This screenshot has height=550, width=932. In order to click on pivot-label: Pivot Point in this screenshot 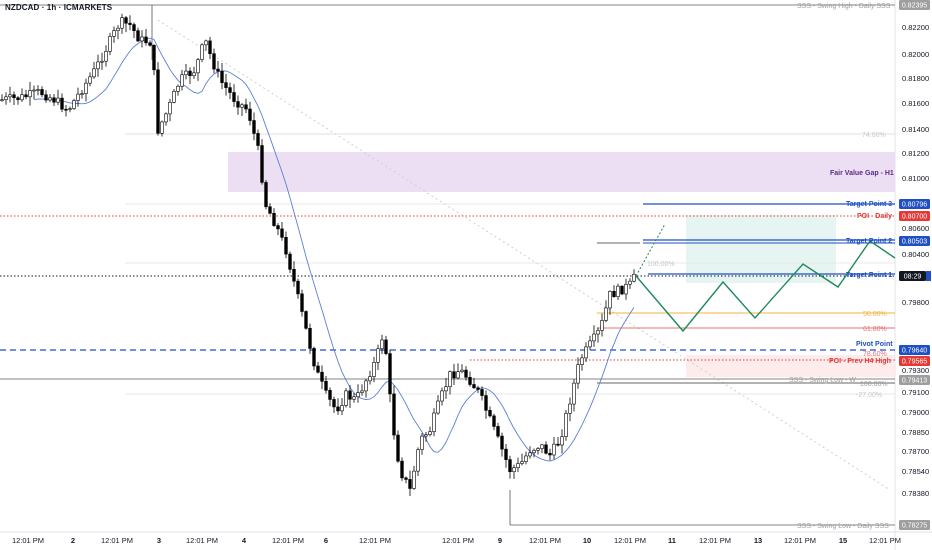, I will do `click(874, 344)`.